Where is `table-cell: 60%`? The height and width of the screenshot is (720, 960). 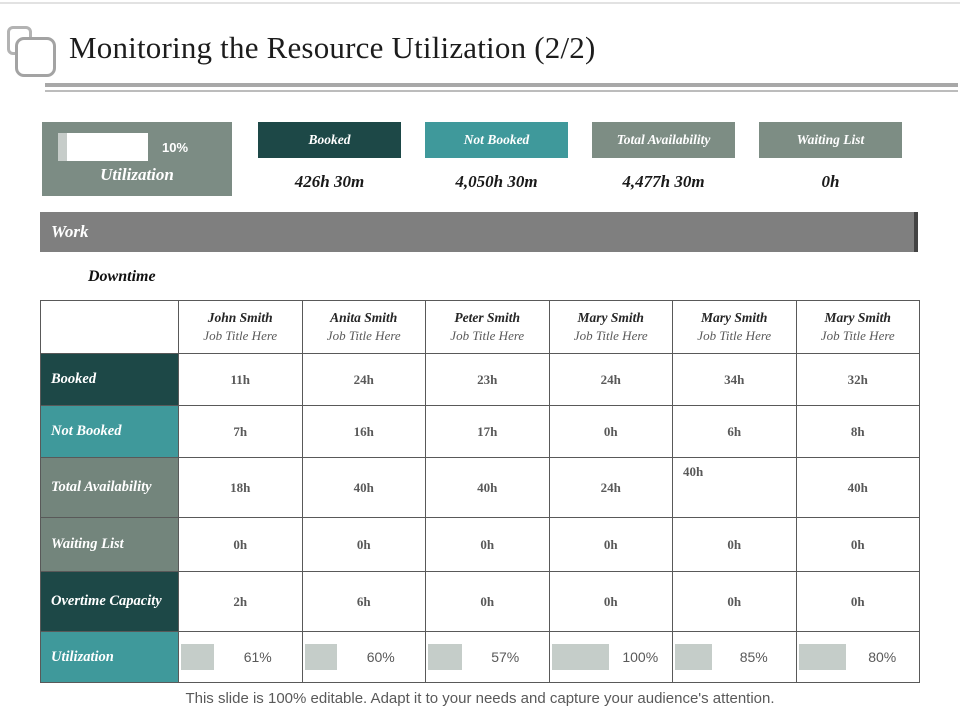 table-cell: 60% is located at coordinates (363, 657).